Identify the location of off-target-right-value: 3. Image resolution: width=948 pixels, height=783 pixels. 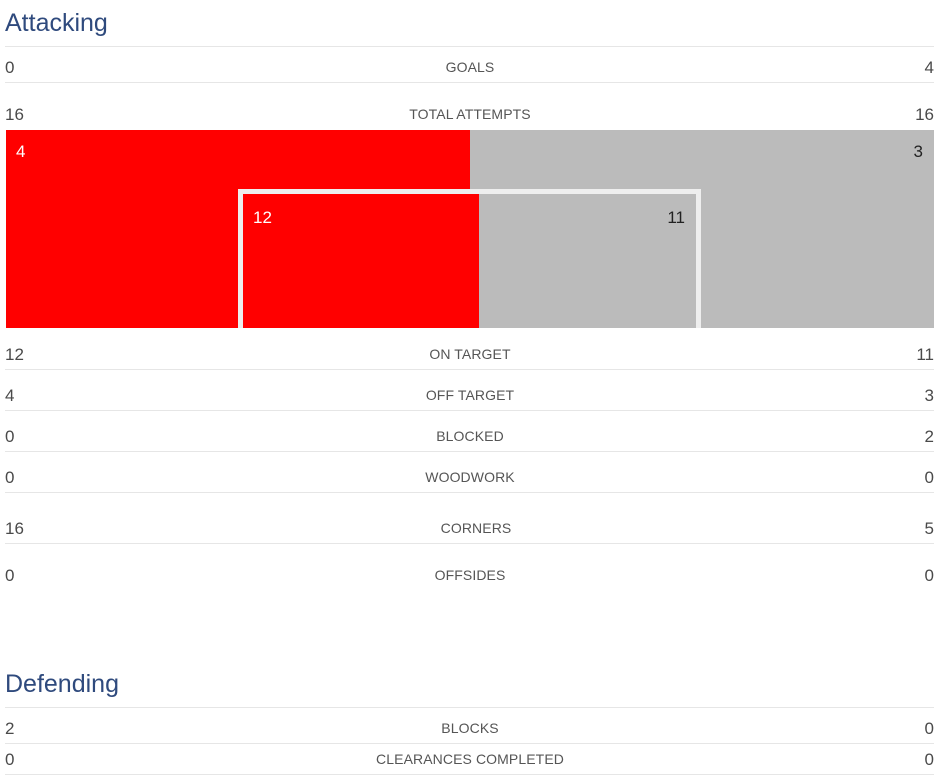
(929, 395).